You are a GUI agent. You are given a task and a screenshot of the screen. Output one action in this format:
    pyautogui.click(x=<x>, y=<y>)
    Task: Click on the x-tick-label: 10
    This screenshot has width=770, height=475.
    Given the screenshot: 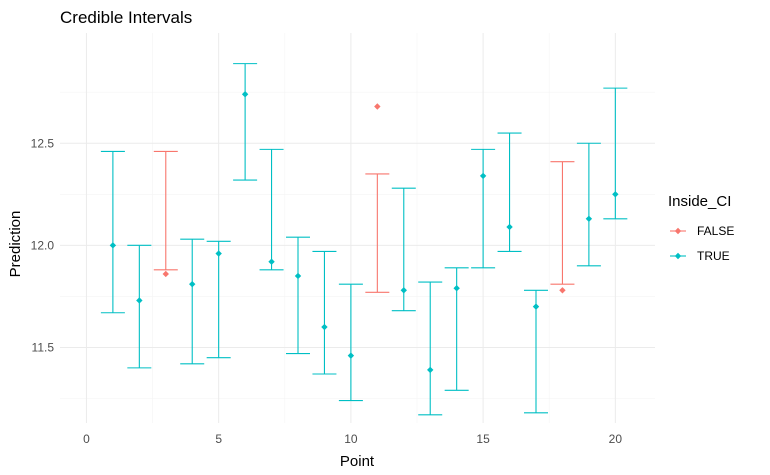 What is the action you would take?
    pyautogui.click(x=351, y=439)
    